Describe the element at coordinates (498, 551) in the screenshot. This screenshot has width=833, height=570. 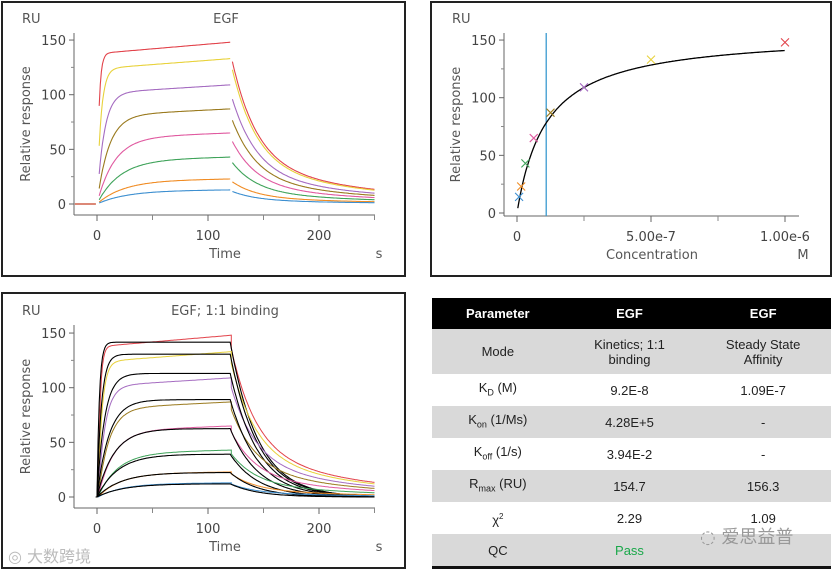
I see `param-qc: QC` at that location.